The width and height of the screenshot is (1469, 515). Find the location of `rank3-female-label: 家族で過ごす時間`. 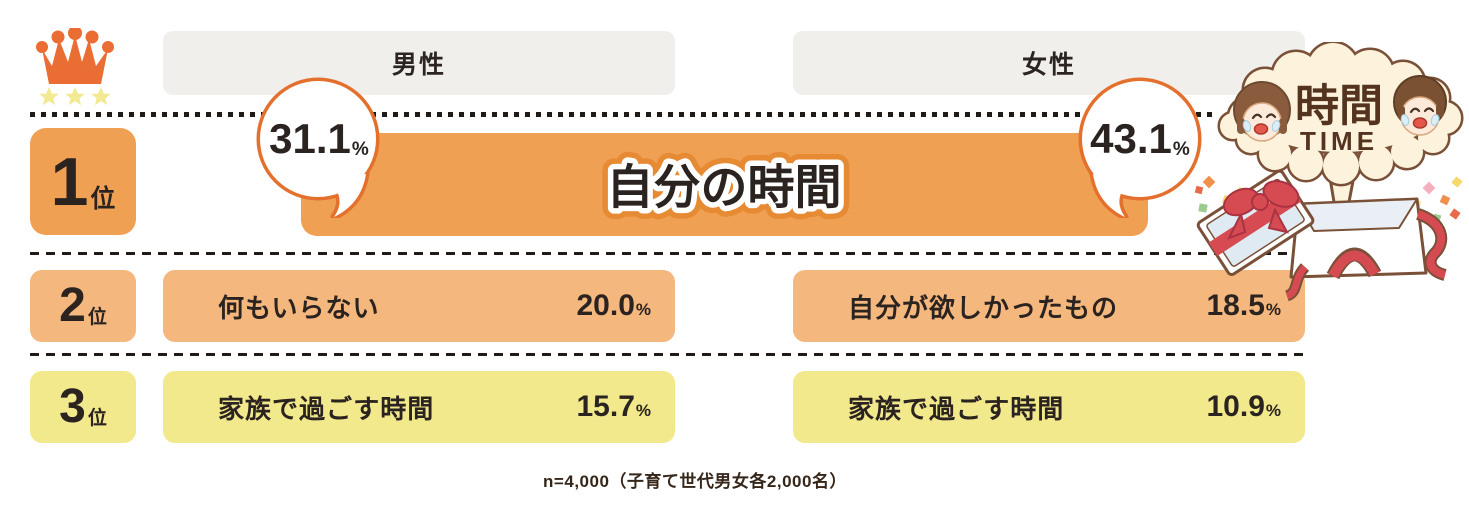

rank3-female-label: 家族で過ごす時間 is located at coordinates (956, 408).